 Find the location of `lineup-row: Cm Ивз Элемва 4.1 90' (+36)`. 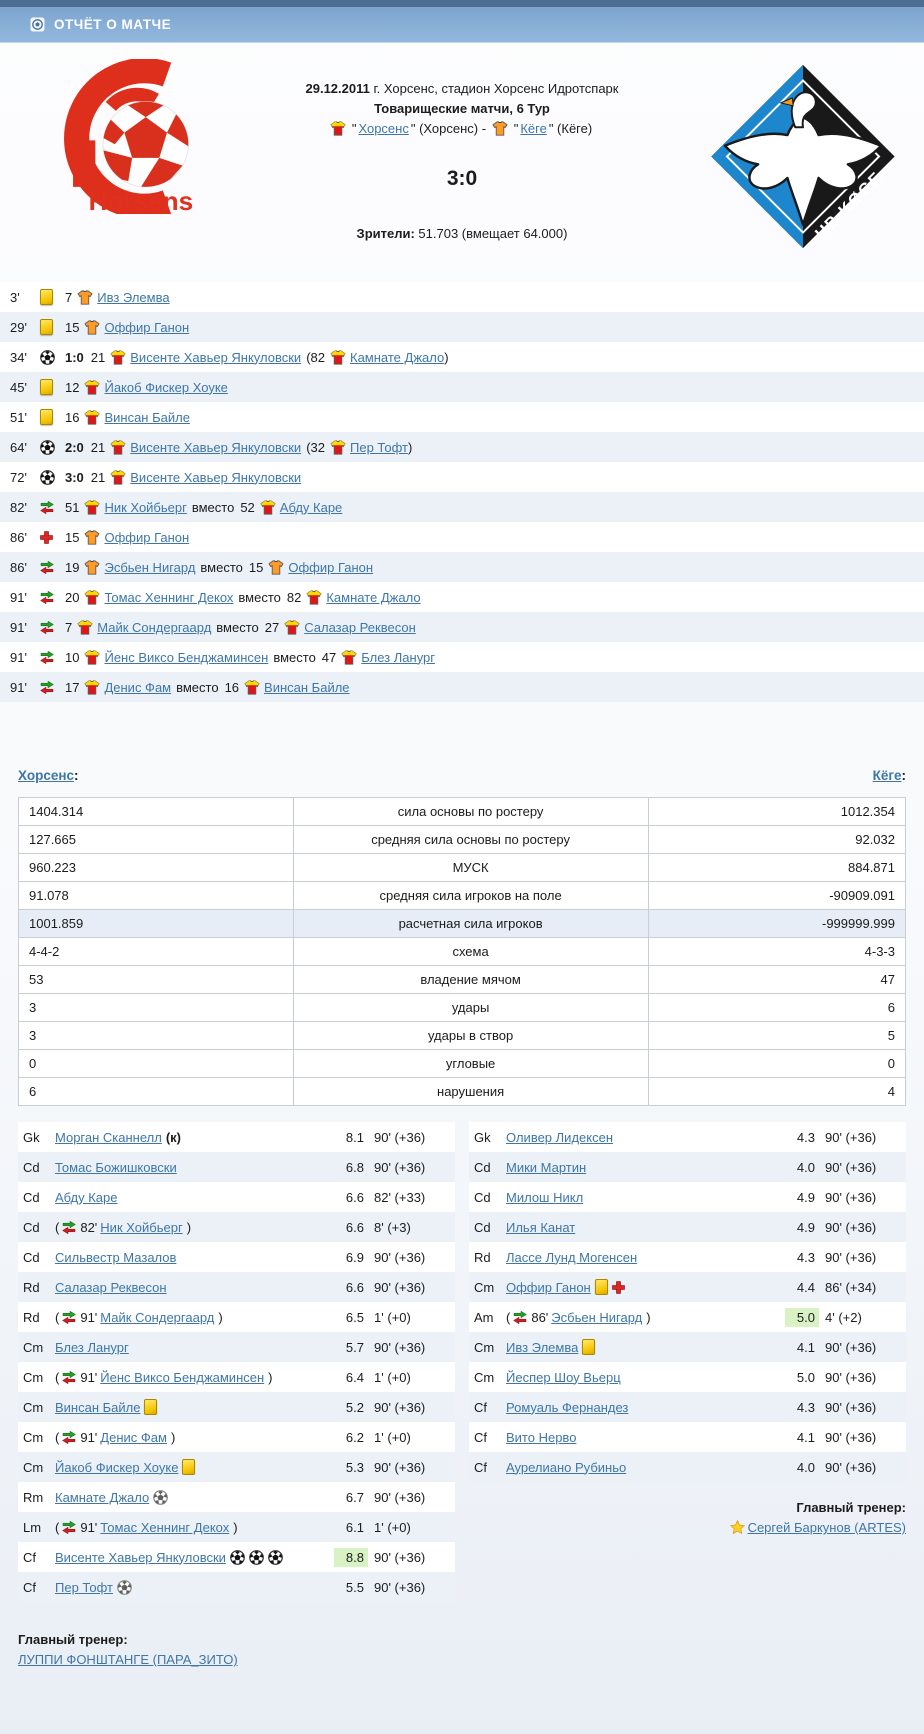

lineup-row: Cm Ивз Элемва 4.1 90' (+36) is located at coordinates (687, 1347).